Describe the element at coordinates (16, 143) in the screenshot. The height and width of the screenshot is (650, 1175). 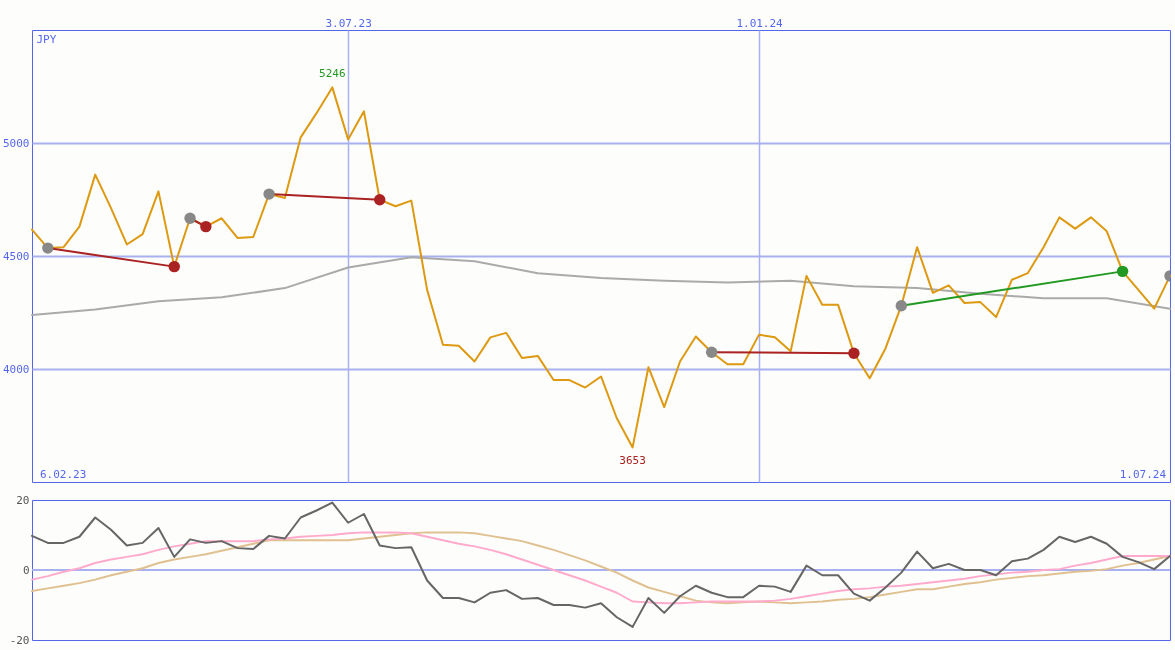
I see `y-tick-label: 5000` at that location.